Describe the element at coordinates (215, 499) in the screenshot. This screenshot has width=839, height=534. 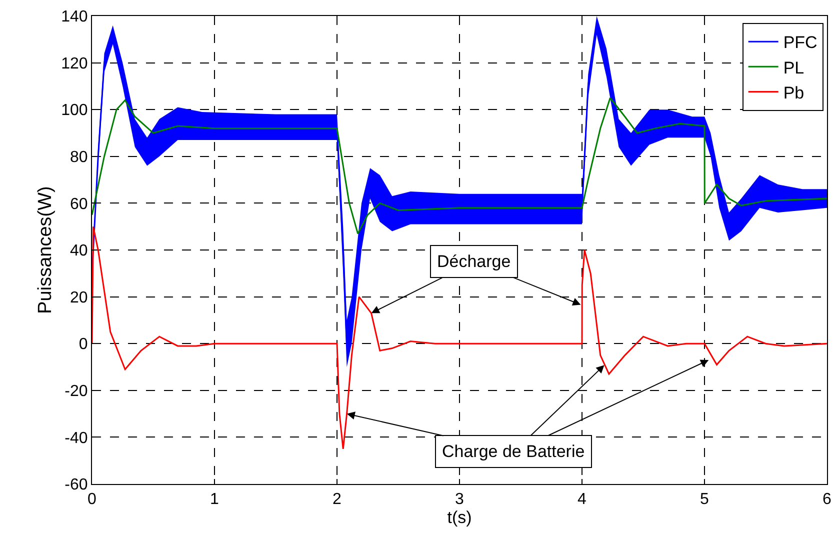
I see `x-tick-label: 1` at that location.